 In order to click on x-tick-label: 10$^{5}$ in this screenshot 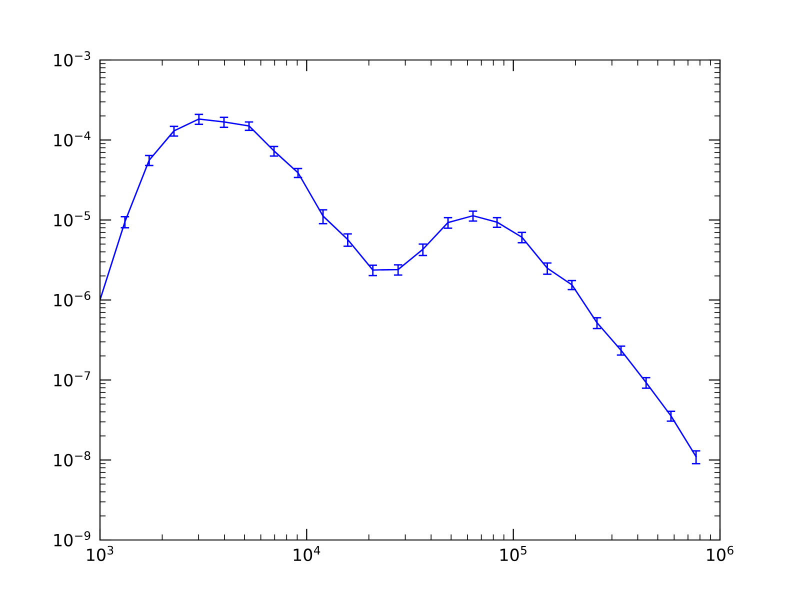, I will do `click(513, 554)`.